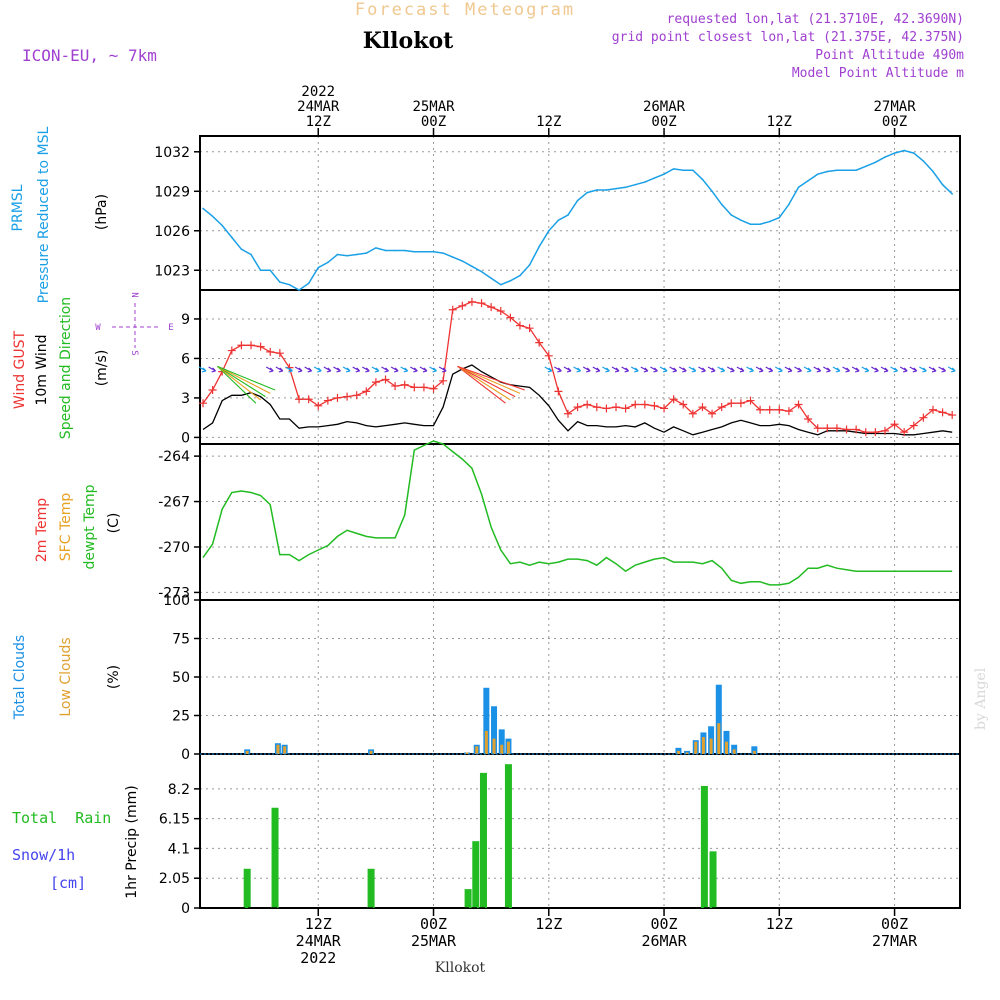 Image resolution: width=1000 pixels, height=1000 pixels. I want to click on temp-sfc-label: SFC Temp, so click(66, 527).